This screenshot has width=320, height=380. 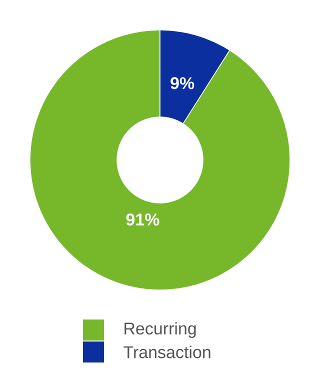 I want to click on legend-label: Recurring, so click(x=160, y=330).